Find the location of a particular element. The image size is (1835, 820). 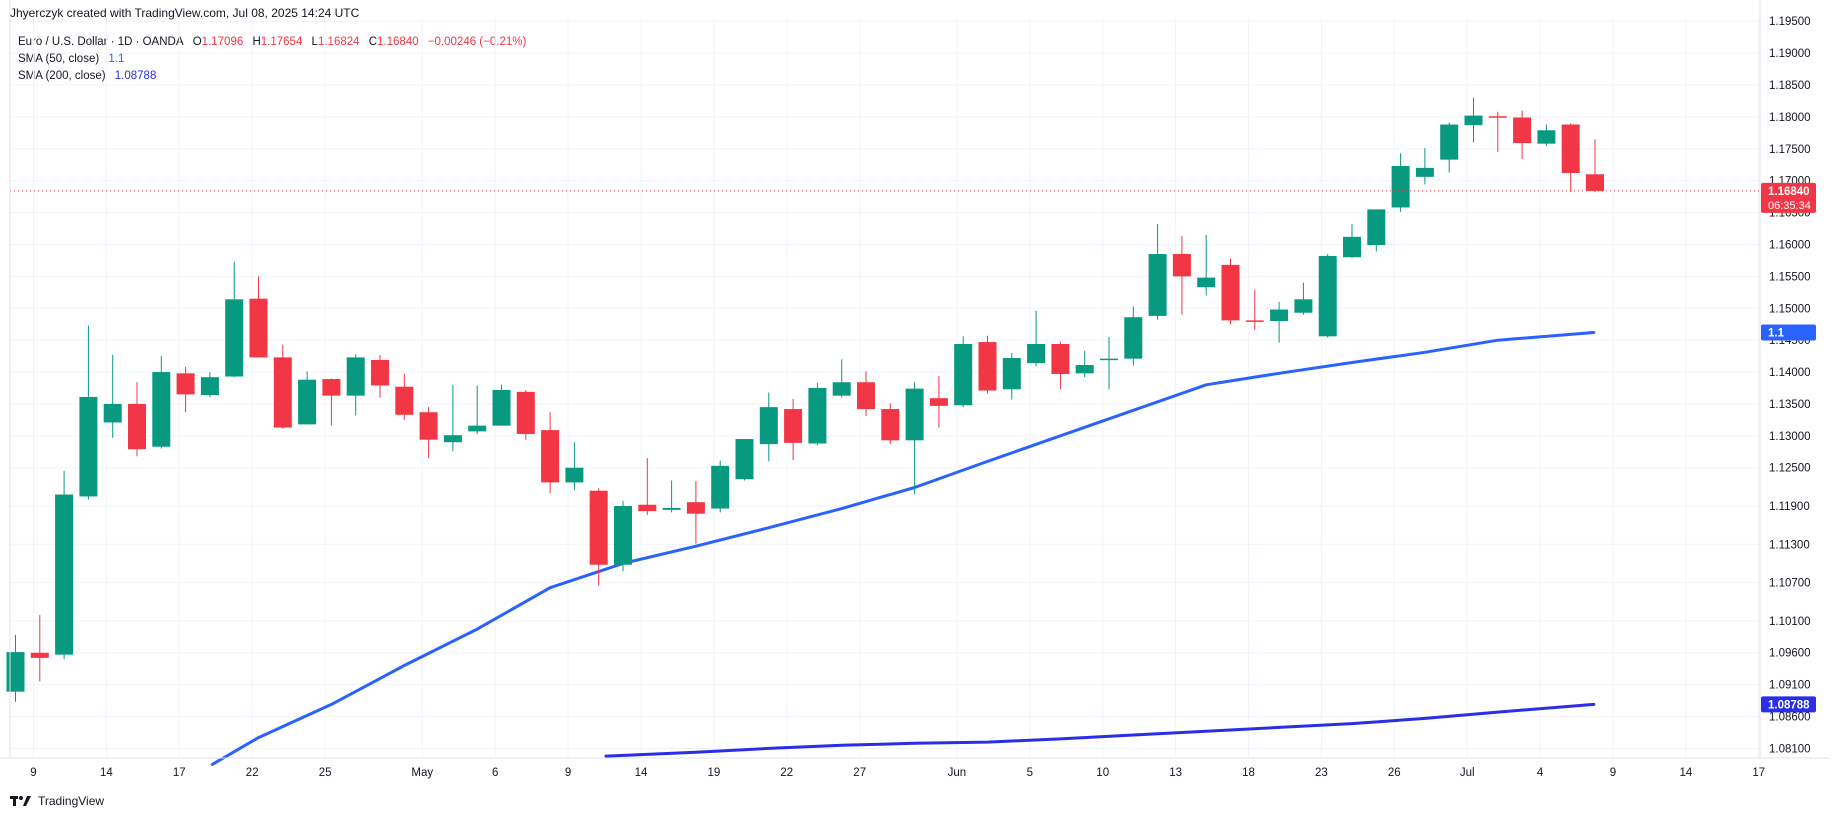

y-tick-label: 1.17500 is located at coordinates (1790, 150).